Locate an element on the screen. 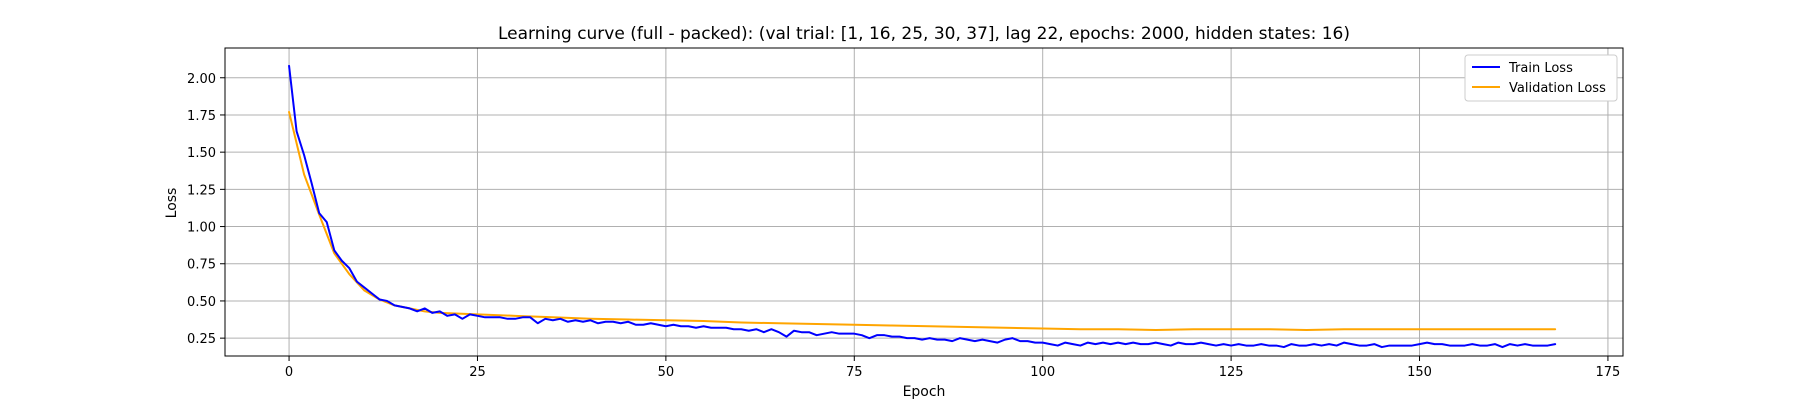 The image size is (1800, 404). y-tick-label: 1.75 is located at coordinates (201, 116).